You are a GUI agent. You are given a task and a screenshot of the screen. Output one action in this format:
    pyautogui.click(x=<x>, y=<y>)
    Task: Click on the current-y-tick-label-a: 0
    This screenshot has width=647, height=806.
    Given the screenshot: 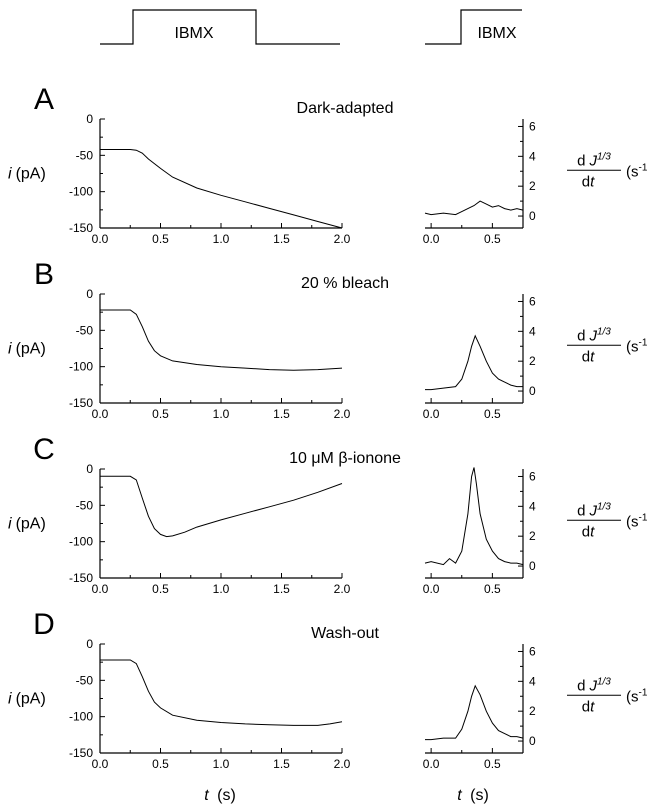 What is the action you would take?
    pyautogui.click(x=89, y=119)
    